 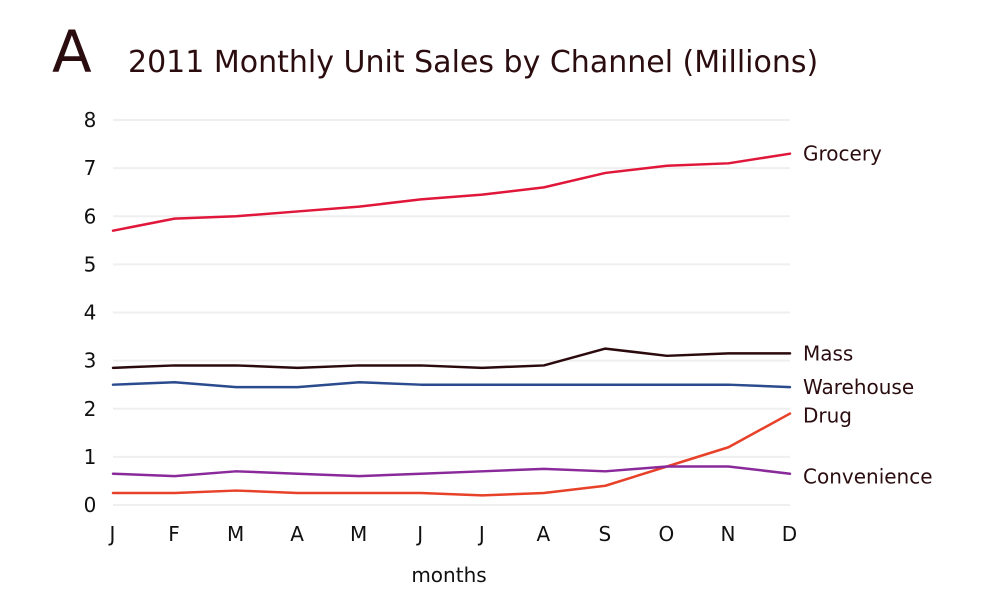 I want to click on series-label-convenience: Convenience, so click(x=868, y=477).